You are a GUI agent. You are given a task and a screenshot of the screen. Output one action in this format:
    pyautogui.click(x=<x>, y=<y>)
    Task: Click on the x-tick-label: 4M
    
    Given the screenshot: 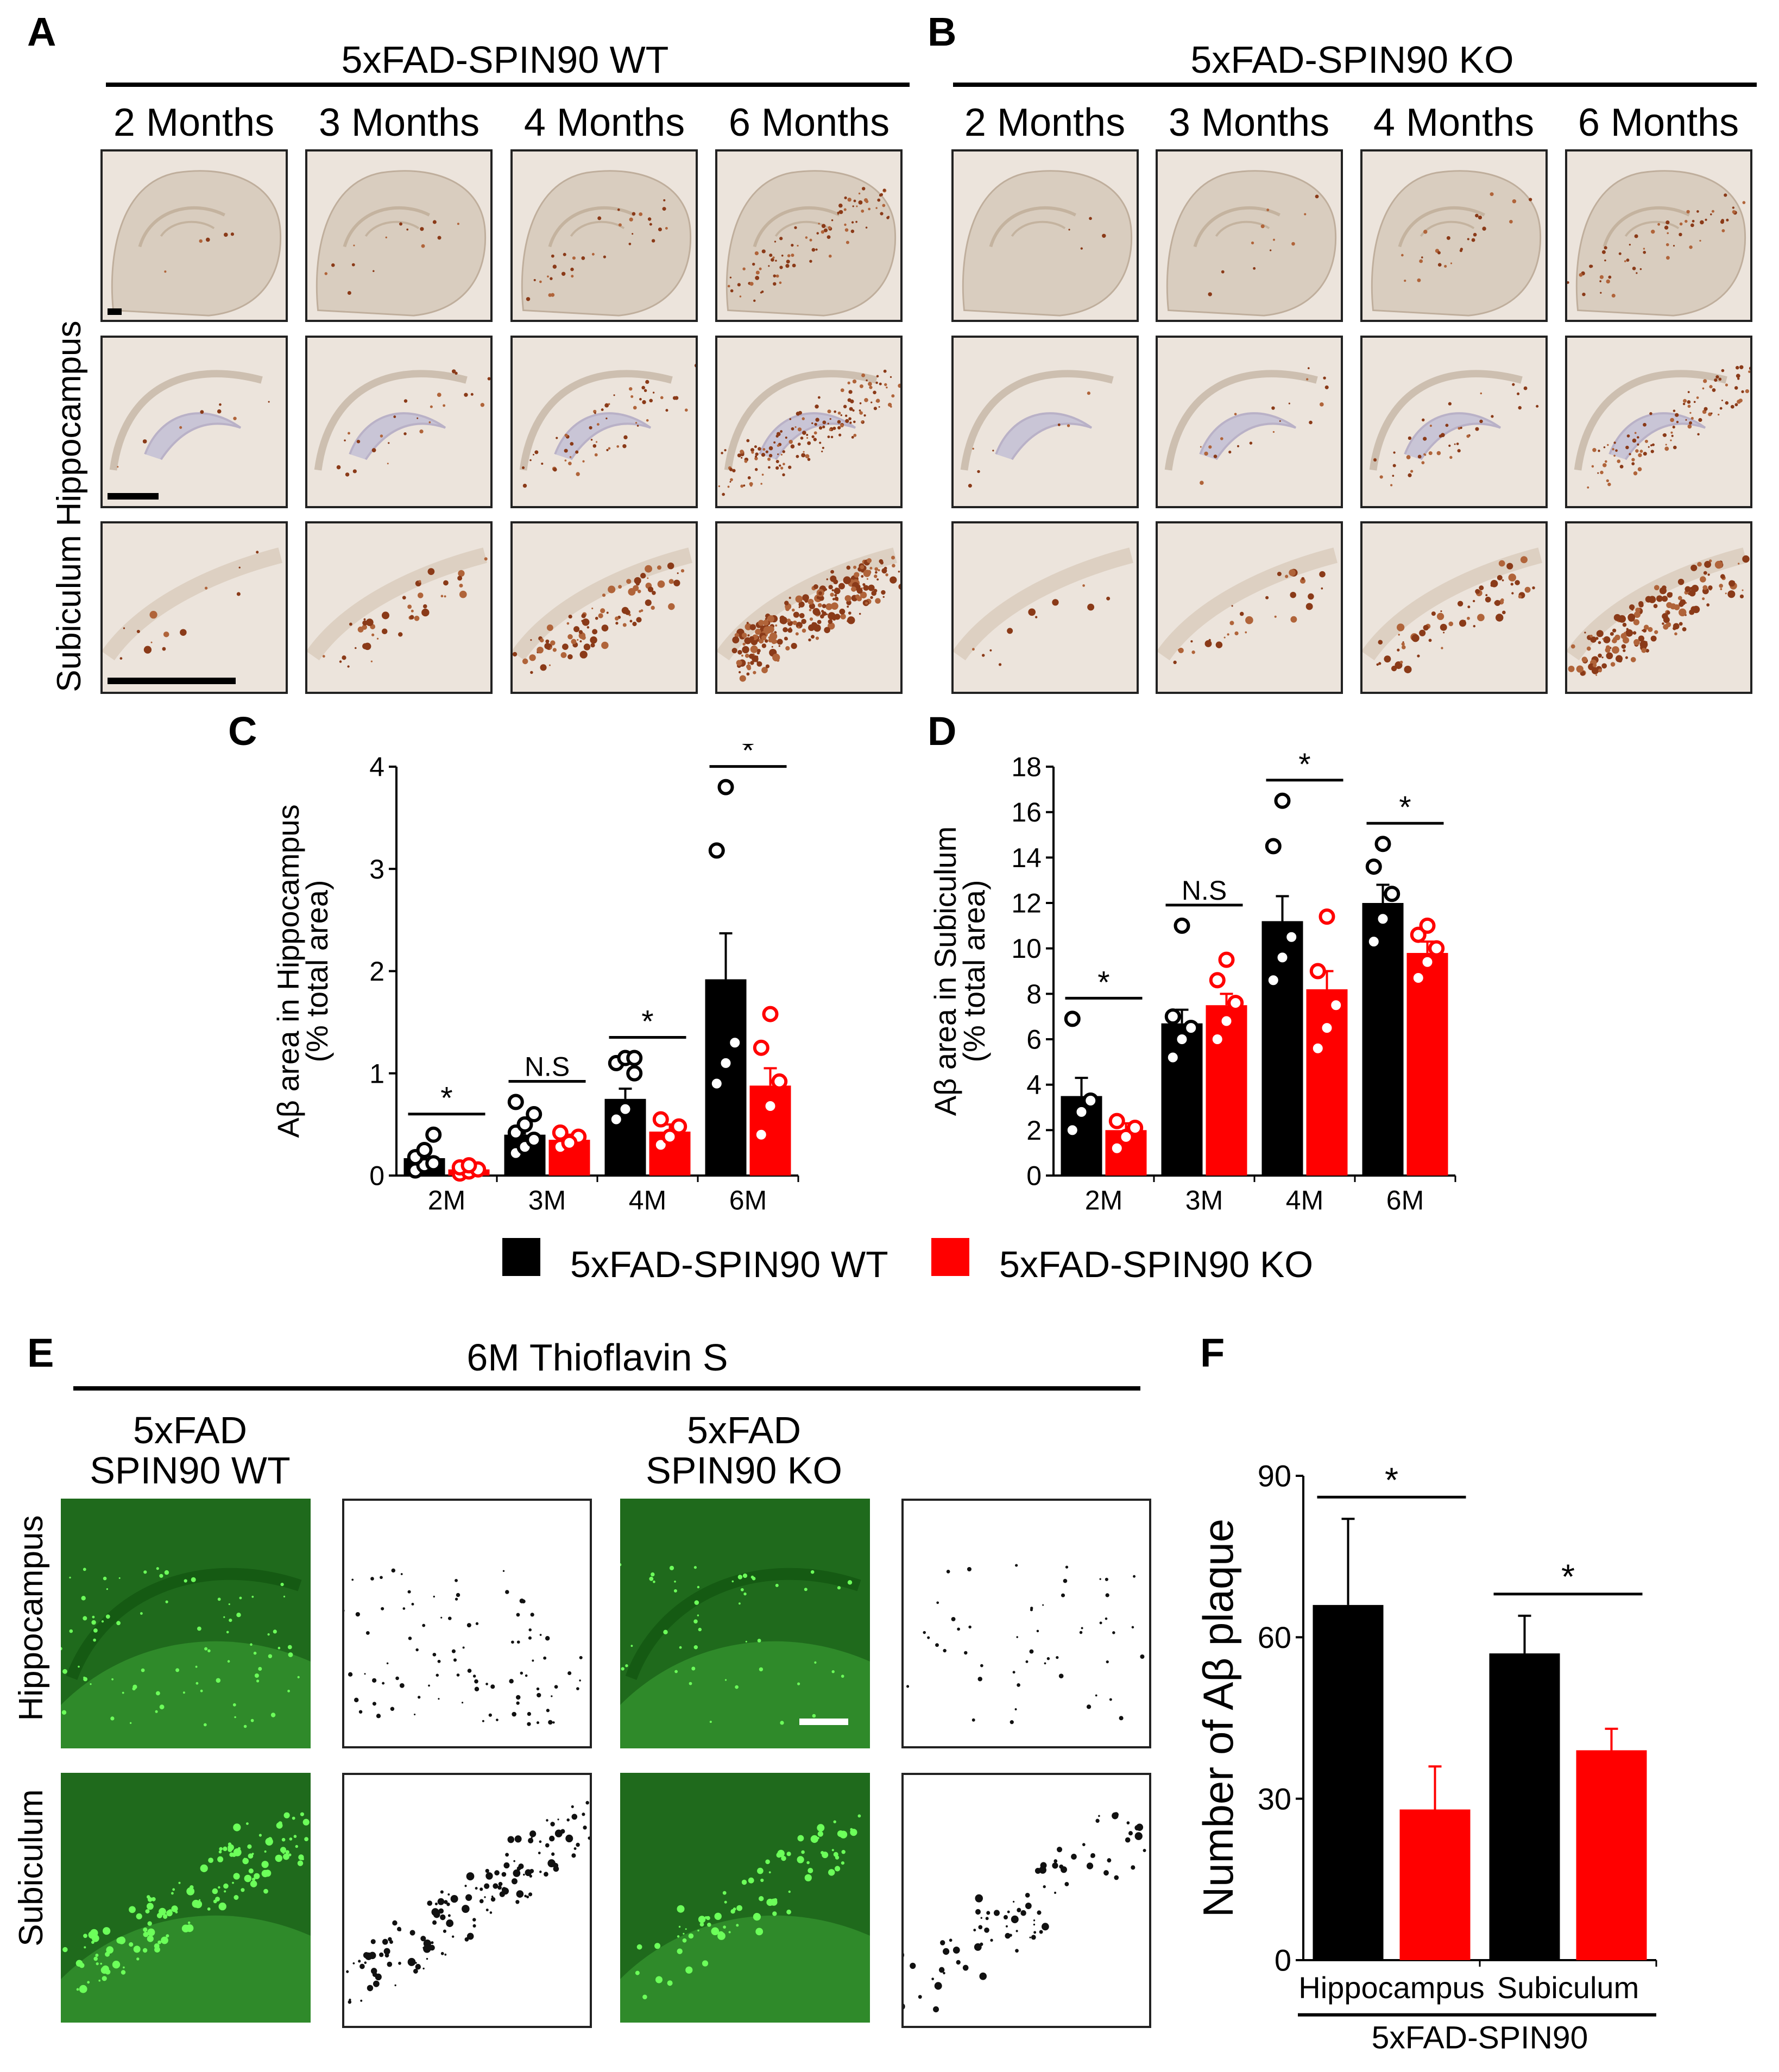 What is the action you would take?
    pyautogui.click(x=1304, y=1201)
    